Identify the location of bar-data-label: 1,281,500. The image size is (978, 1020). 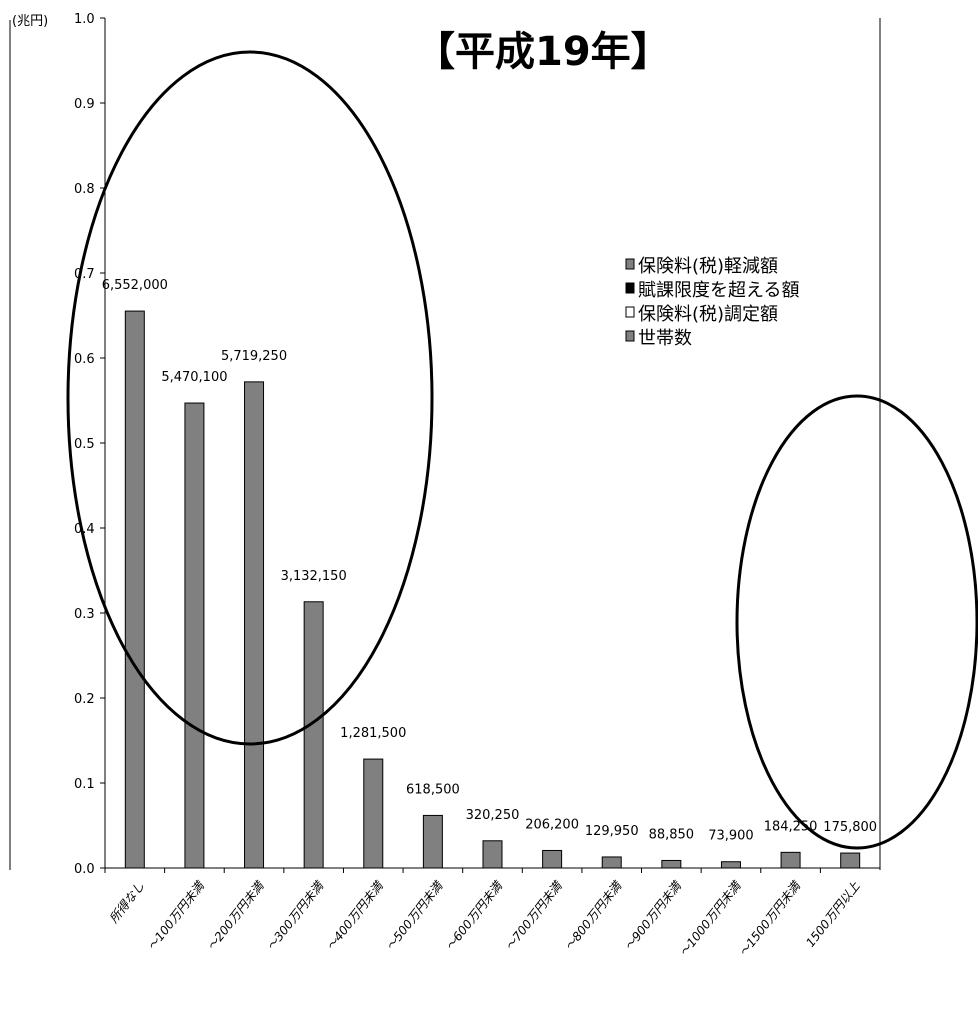
(373, 733).